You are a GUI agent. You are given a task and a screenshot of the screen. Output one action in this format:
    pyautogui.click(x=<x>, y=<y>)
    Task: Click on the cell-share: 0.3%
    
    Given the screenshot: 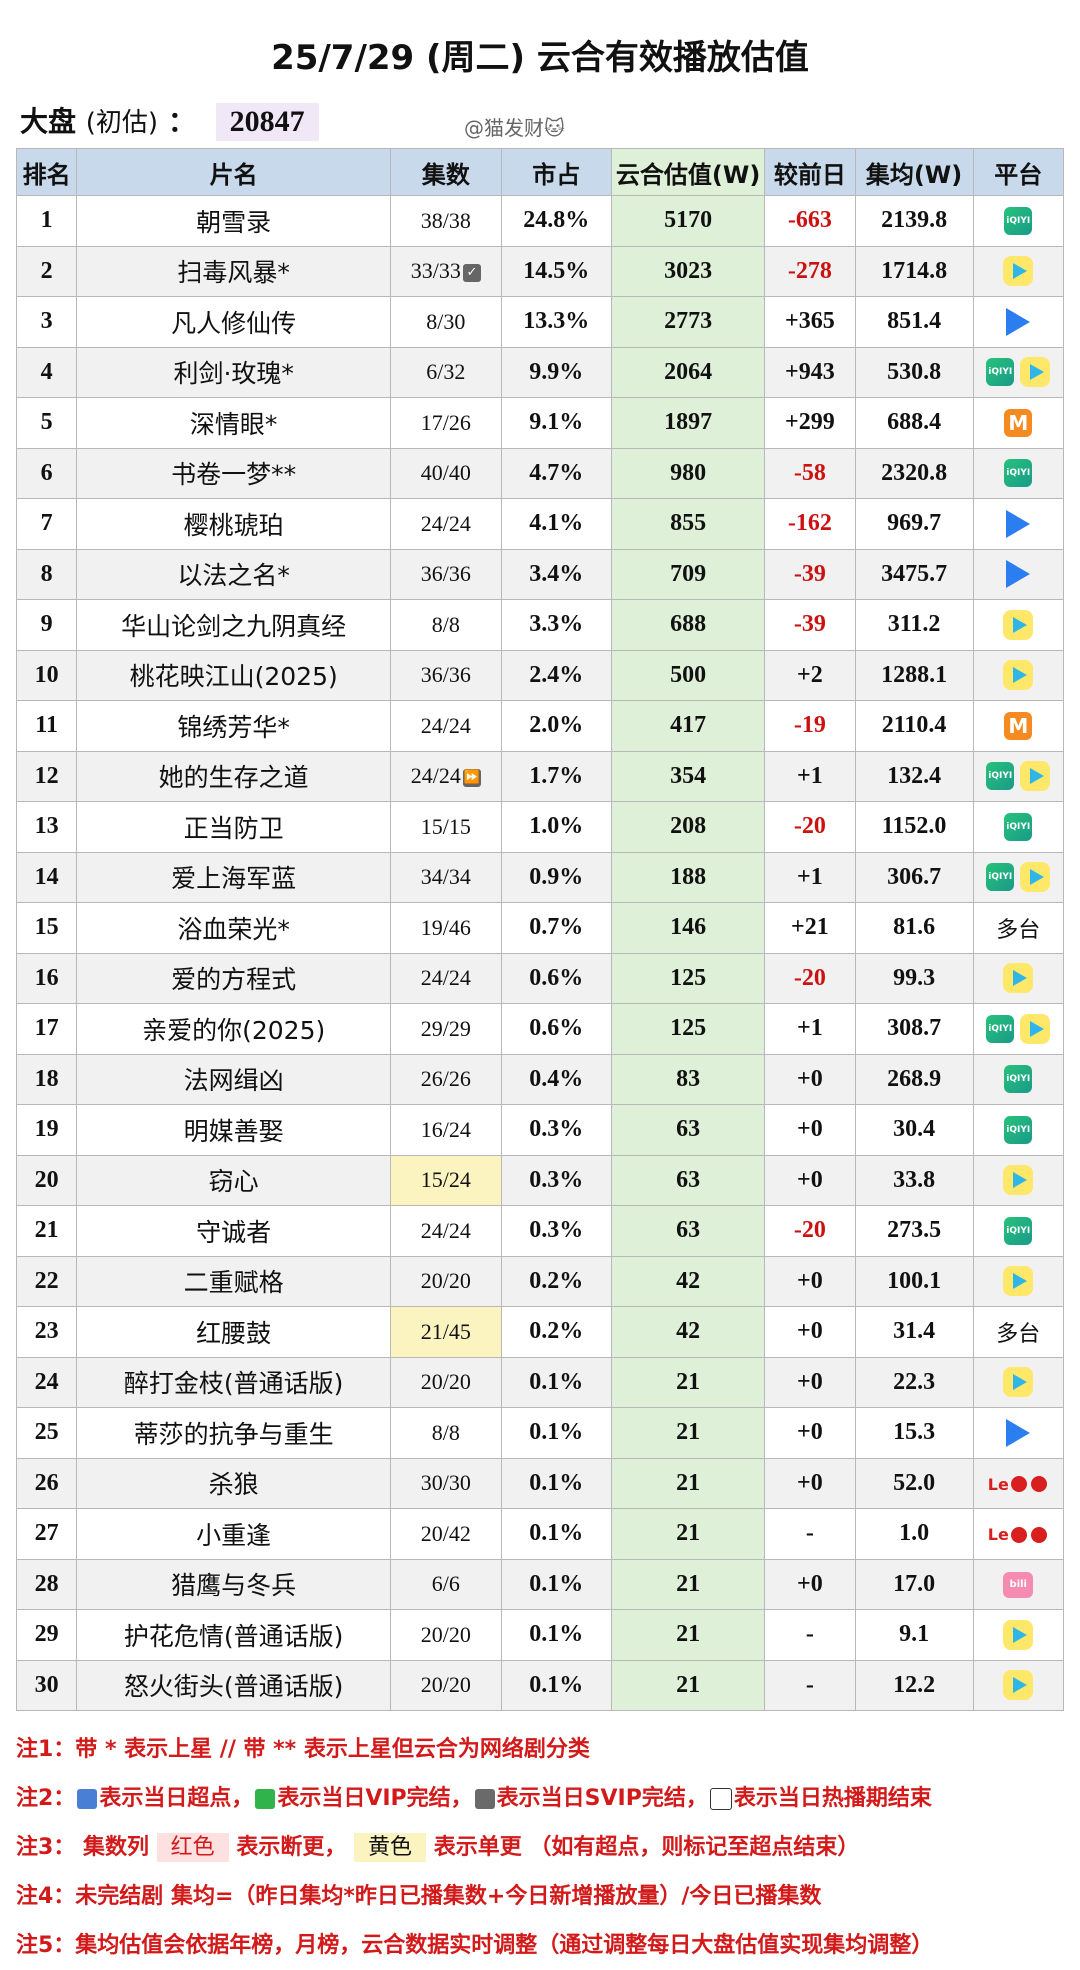 What is the action you would take?
    pyautogui.click(x=556, y=1231)
    